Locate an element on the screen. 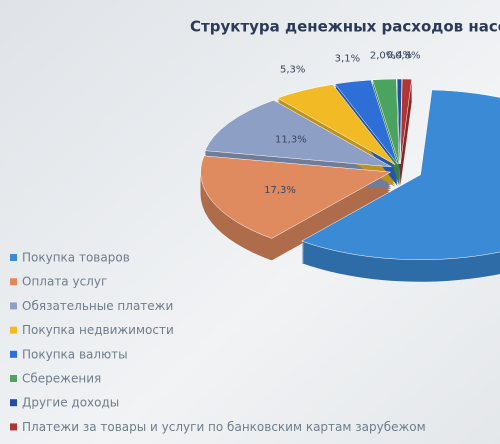 Image resolution: width=500 pixels, height=444 pixels. chart-title: Структура денежных расходов насел is located at coordinates (345, 27).